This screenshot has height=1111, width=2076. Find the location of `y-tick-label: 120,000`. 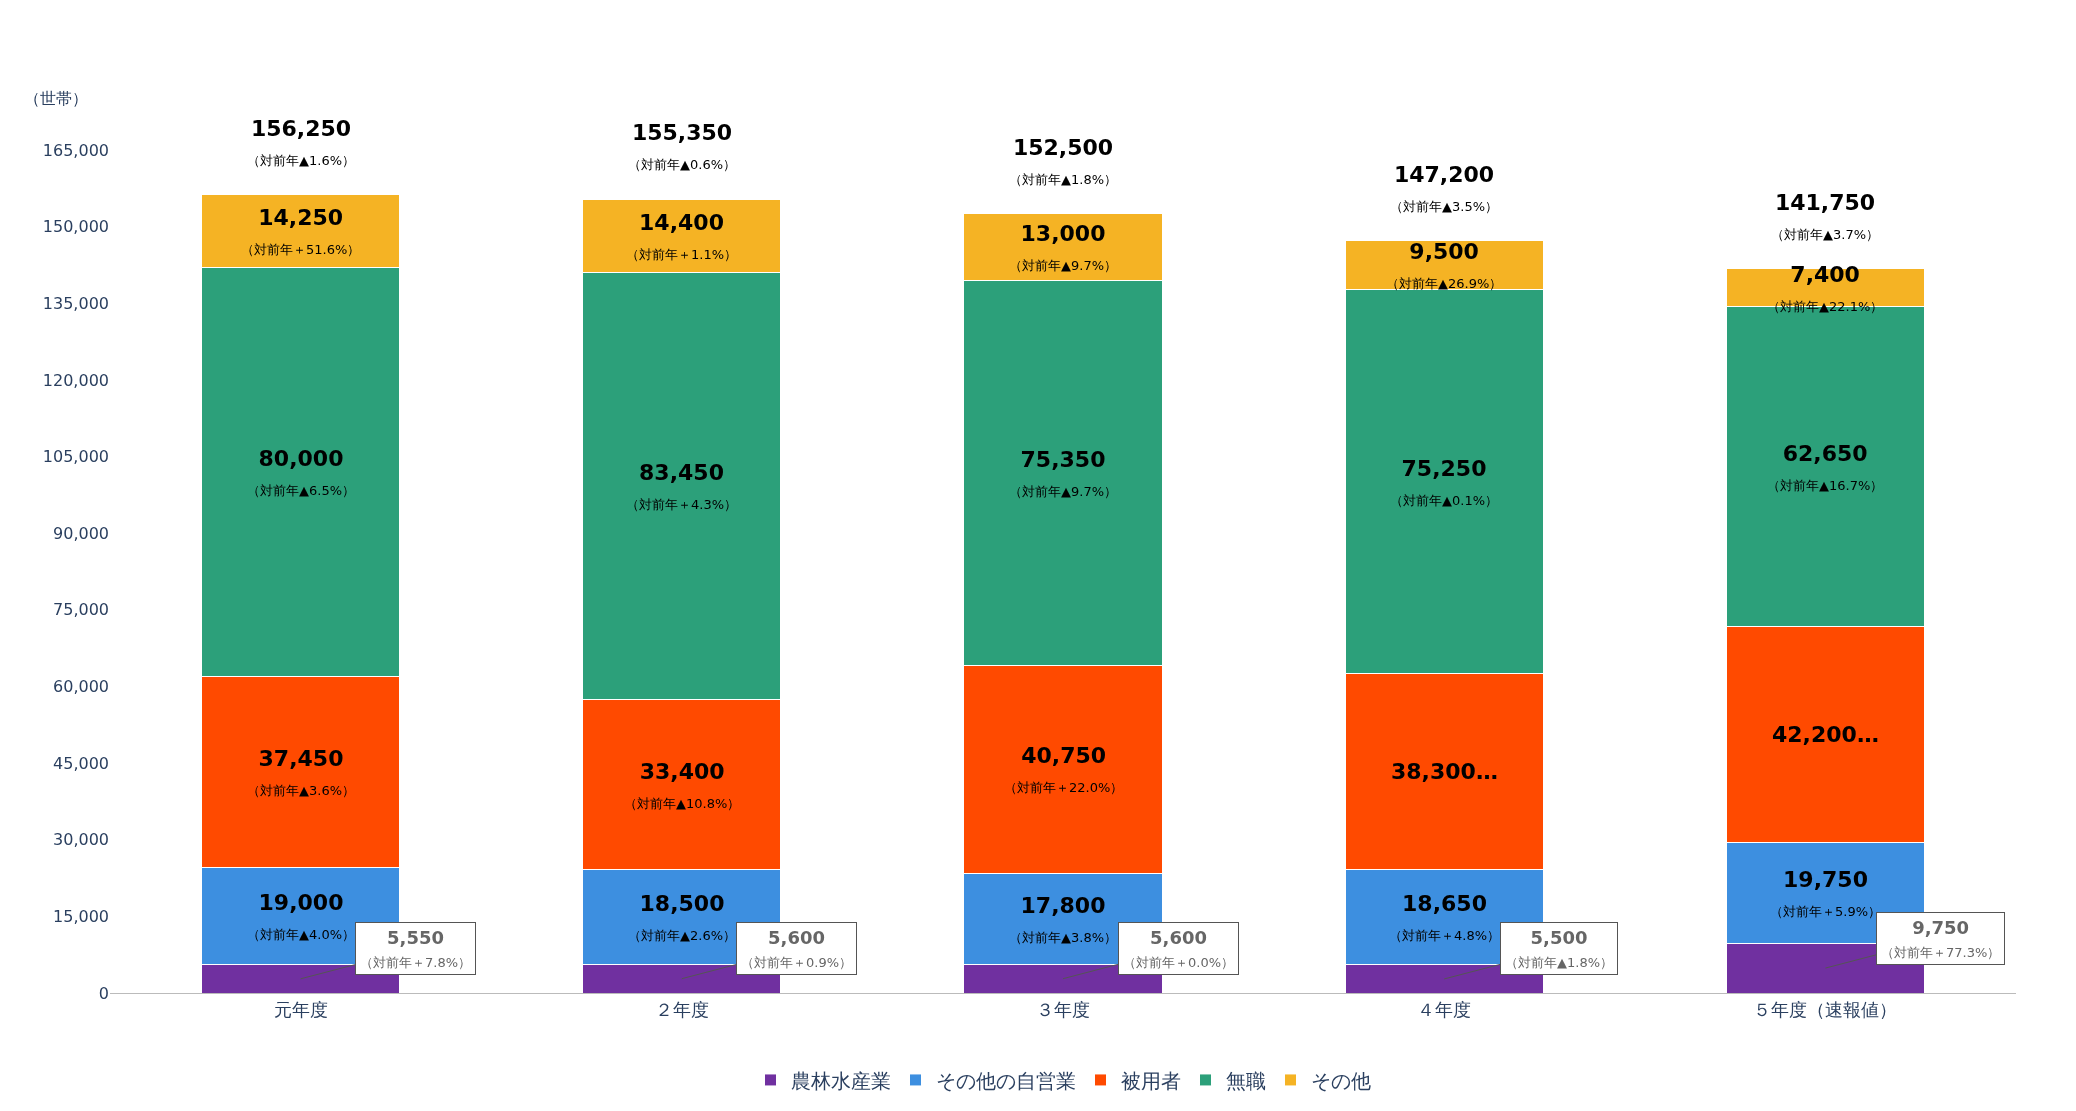

y-tick-label: 120,000 is located at coordinates (75, 380).